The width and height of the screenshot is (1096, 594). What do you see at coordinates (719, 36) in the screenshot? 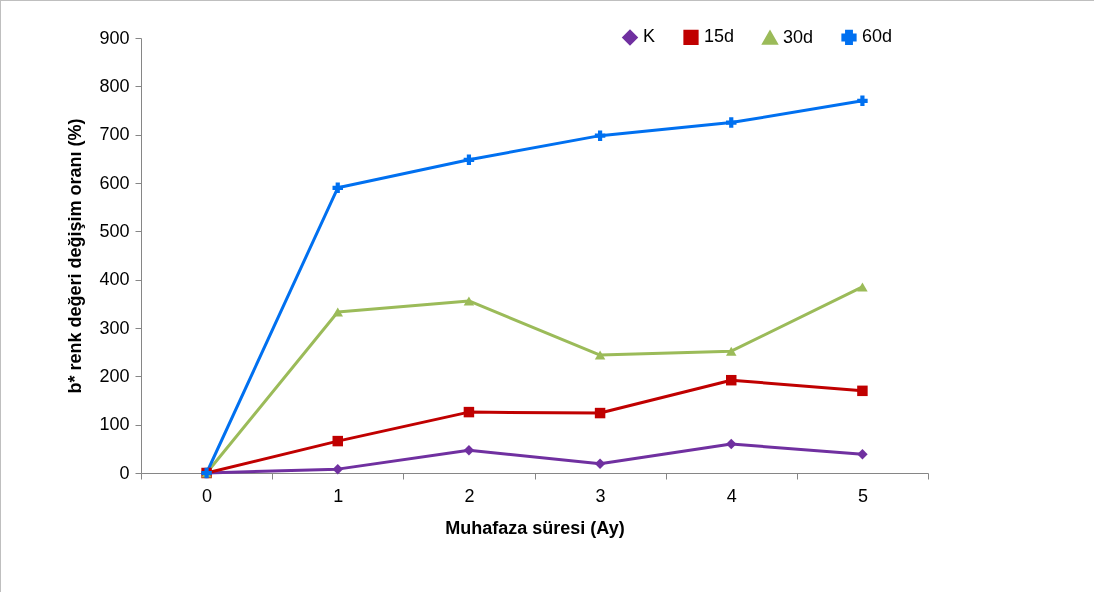
I see `legend-label: 15d` at bounding box center [719, 36].